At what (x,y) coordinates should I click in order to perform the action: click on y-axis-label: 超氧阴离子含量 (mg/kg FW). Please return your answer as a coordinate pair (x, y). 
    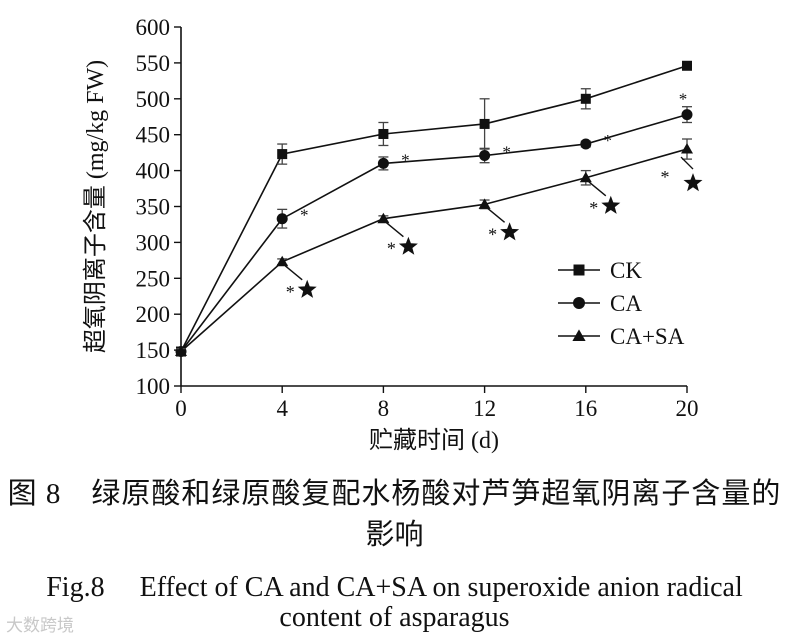
    Looking at the image, I should click on (95, 206).